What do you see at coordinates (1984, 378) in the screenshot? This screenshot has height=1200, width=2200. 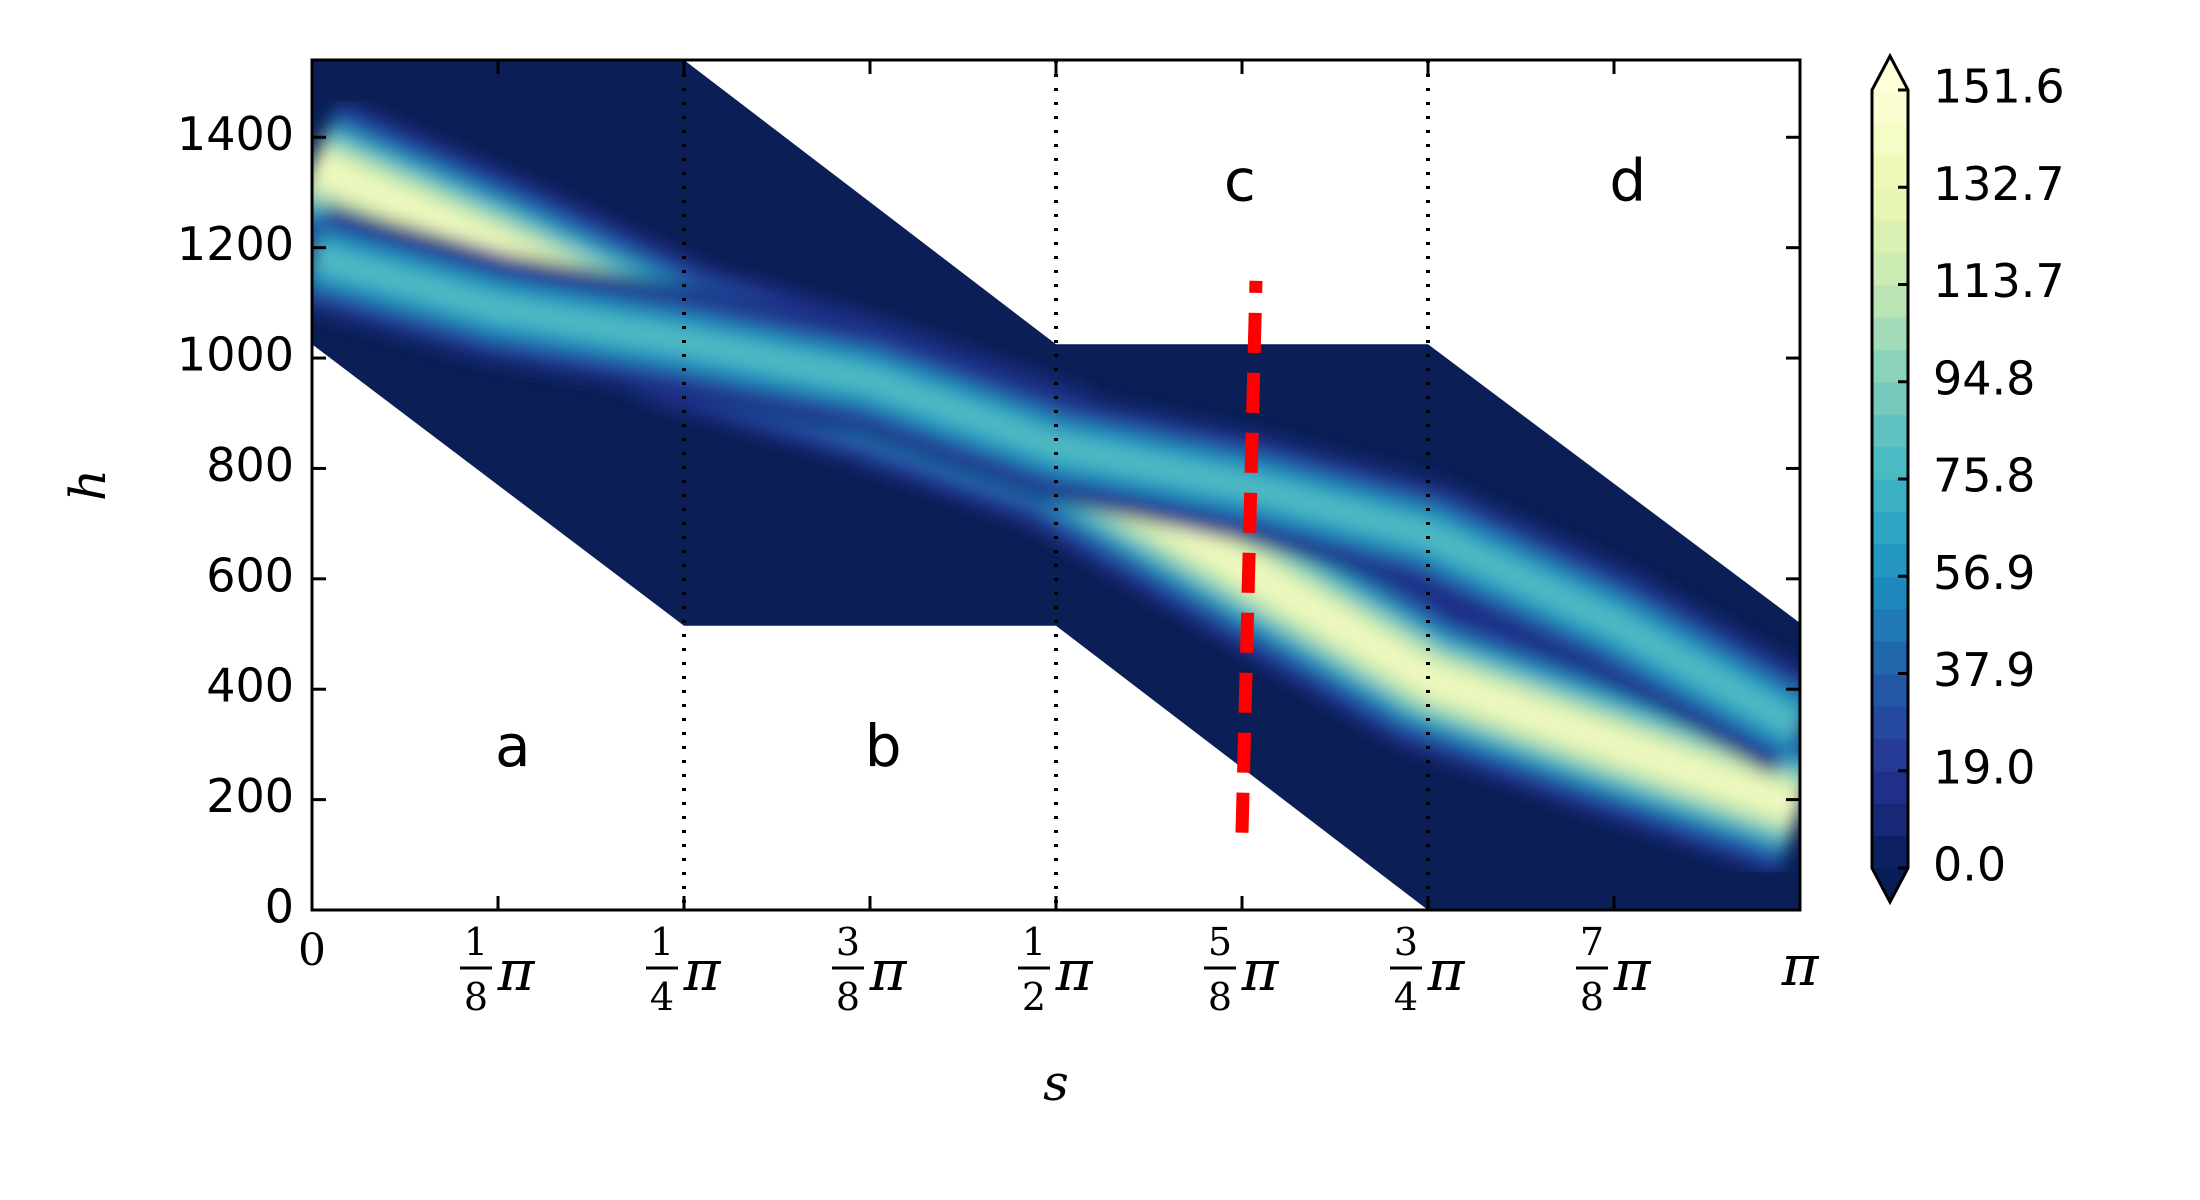 I see `colorbar-tick-label: 94.8` at bounding box center [1984, 378].